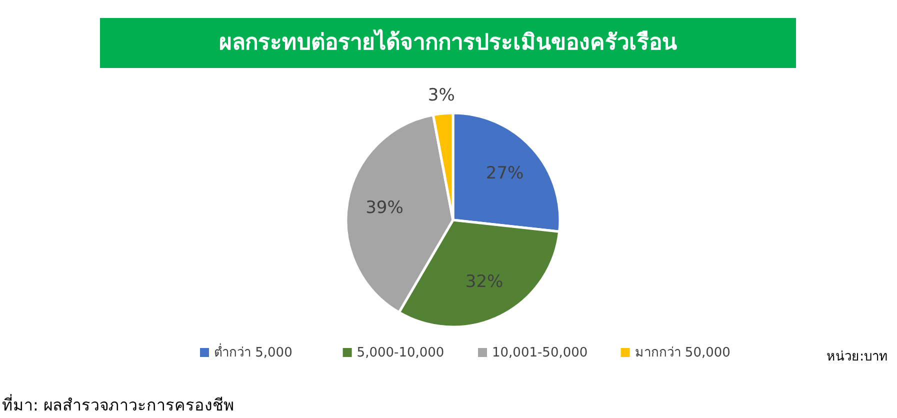  What do you see at coordinates (441, 96) in the screenshot?
I see `data-label: 3%` at bounding box center [441, 96].